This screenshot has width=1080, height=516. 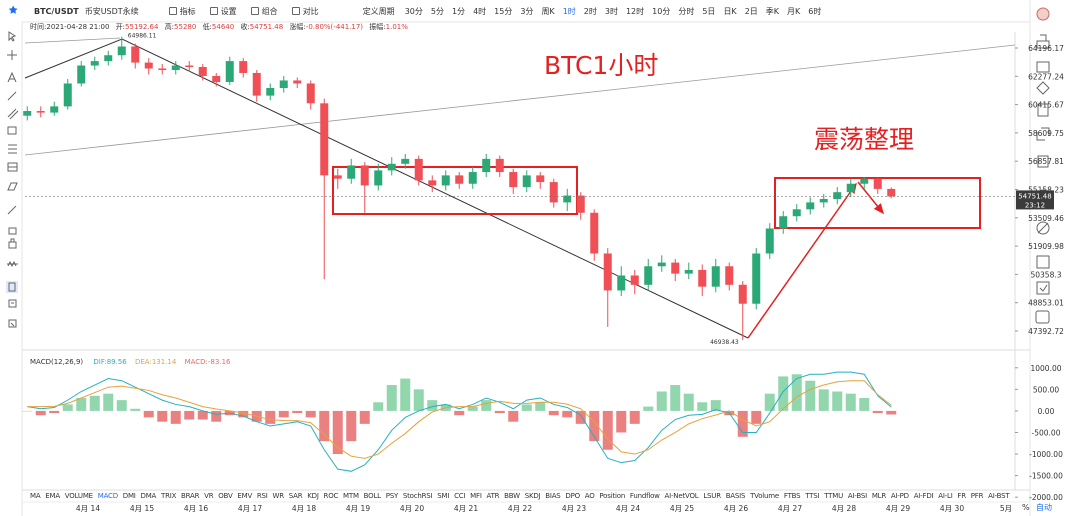 I want to click on indicator-tab: AI-BST, so click(x=999, y=496).